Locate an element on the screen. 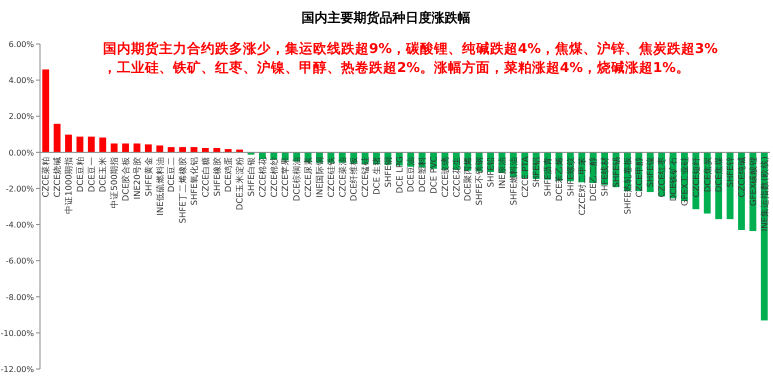 This screenshot has height=379, width=773. x-tick-label: CZCE锰硅 is located at coordinates (366, 177).